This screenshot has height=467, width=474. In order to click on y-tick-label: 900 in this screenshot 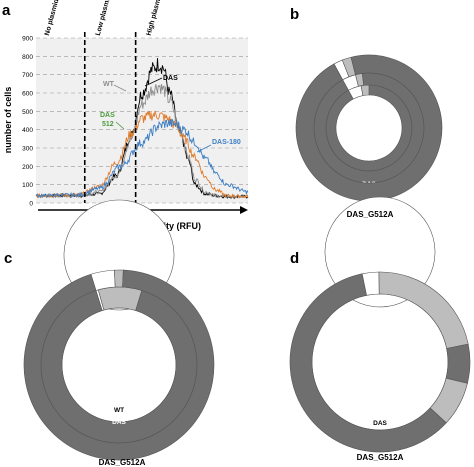, I will do `click(27, 39)`.